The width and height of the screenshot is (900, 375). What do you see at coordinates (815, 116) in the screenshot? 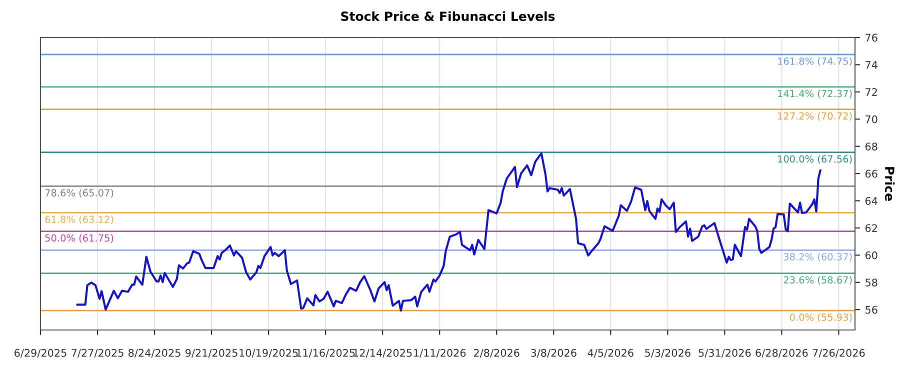
I see `ref-line-label: 127.2% (70.72)` at bounding box center [815, 116].